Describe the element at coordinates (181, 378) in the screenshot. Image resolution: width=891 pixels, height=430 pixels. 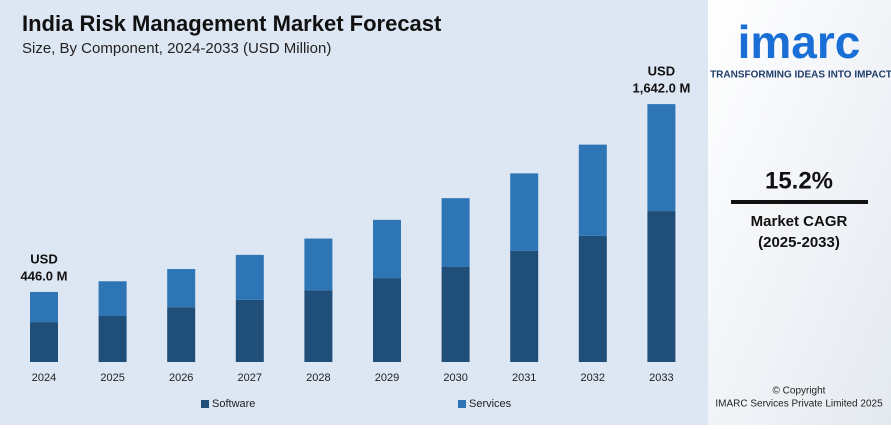
I see `x-tick-label: 2026` at that location.